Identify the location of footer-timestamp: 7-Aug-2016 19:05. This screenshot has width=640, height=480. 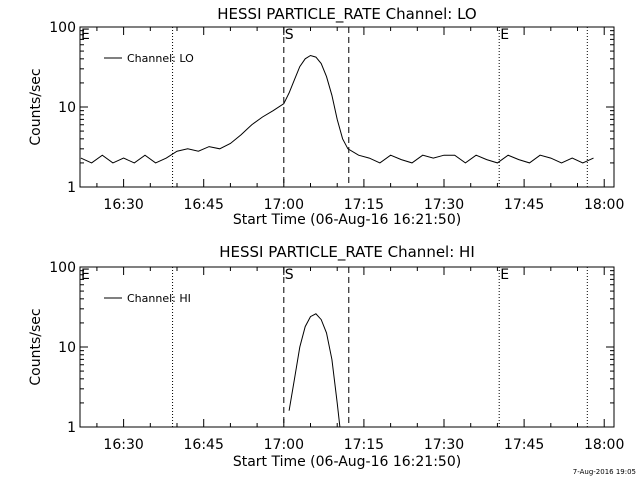
(604, 472).